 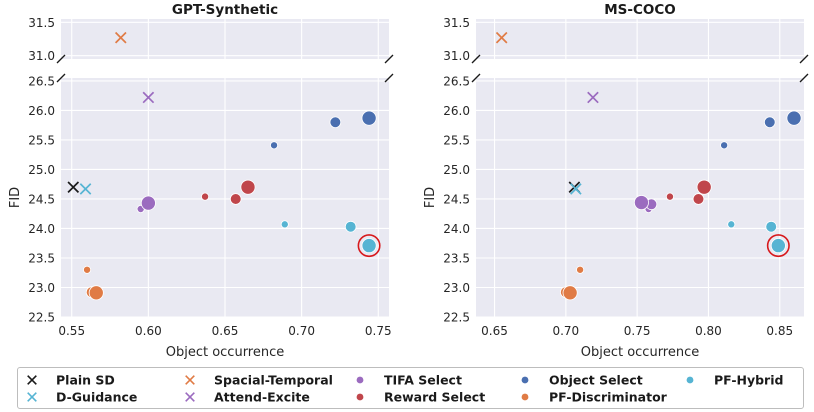 I want to click on y-tick-label: 26.5, so click(x=456, y=81).